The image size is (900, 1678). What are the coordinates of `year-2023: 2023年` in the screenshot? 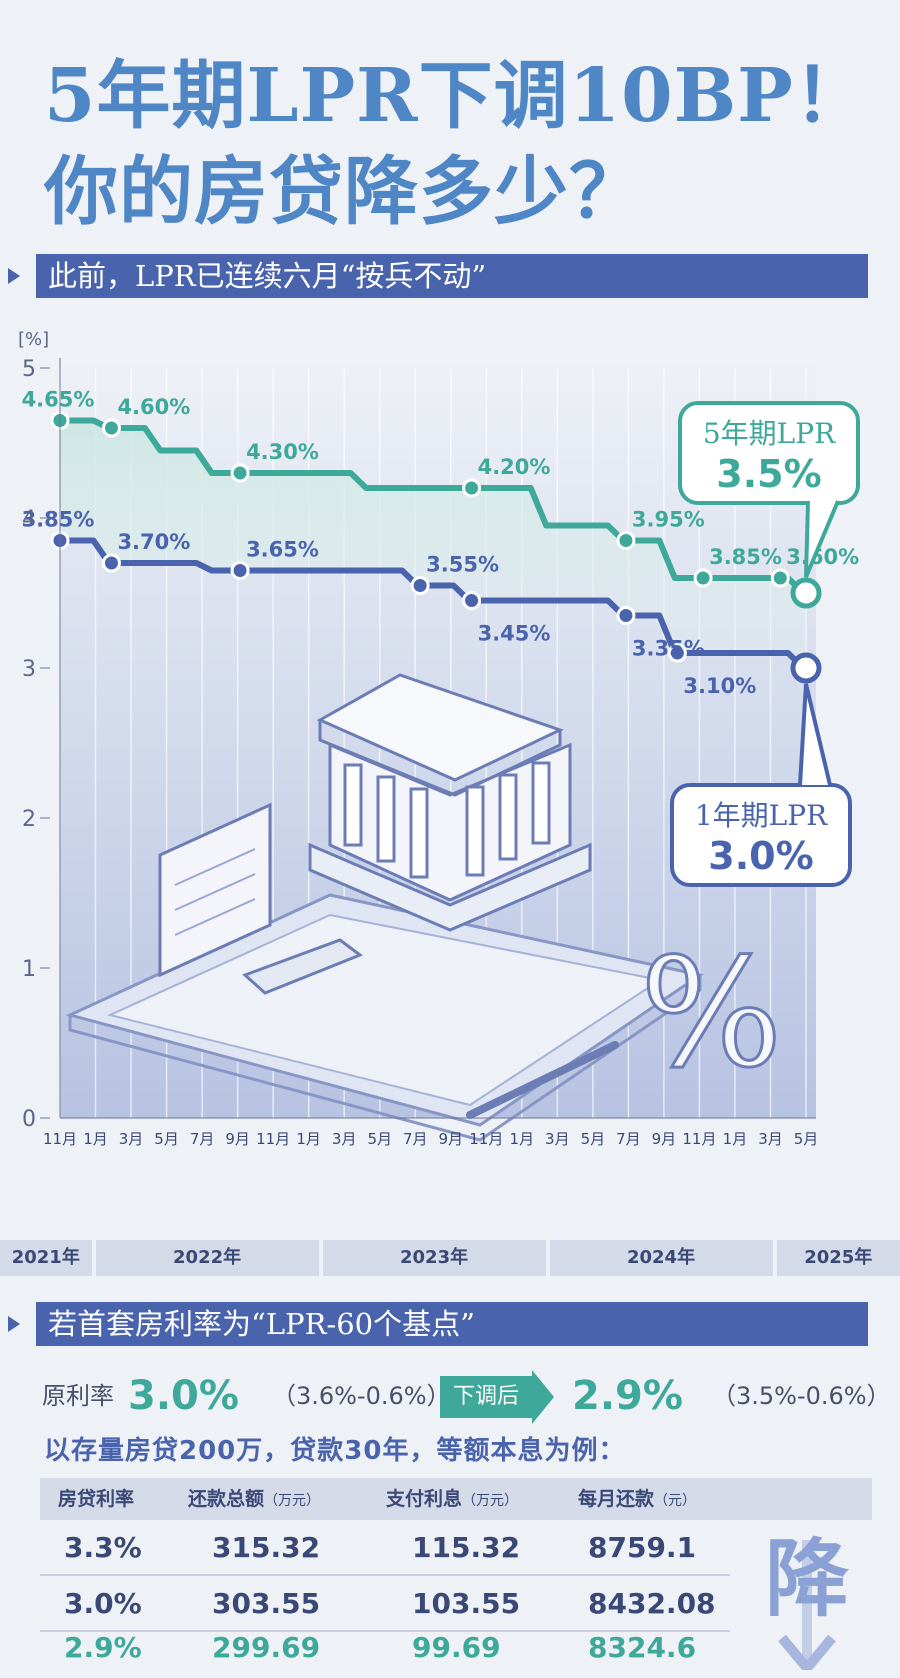 It's located at (434, 1258).